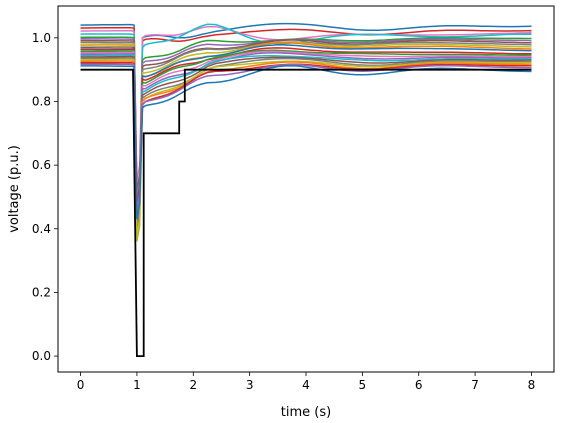  What do you see at coordinates (41, 229) in the screenshot?
I see `y-tick-label: 0.4` at bounding box center [41, 229].